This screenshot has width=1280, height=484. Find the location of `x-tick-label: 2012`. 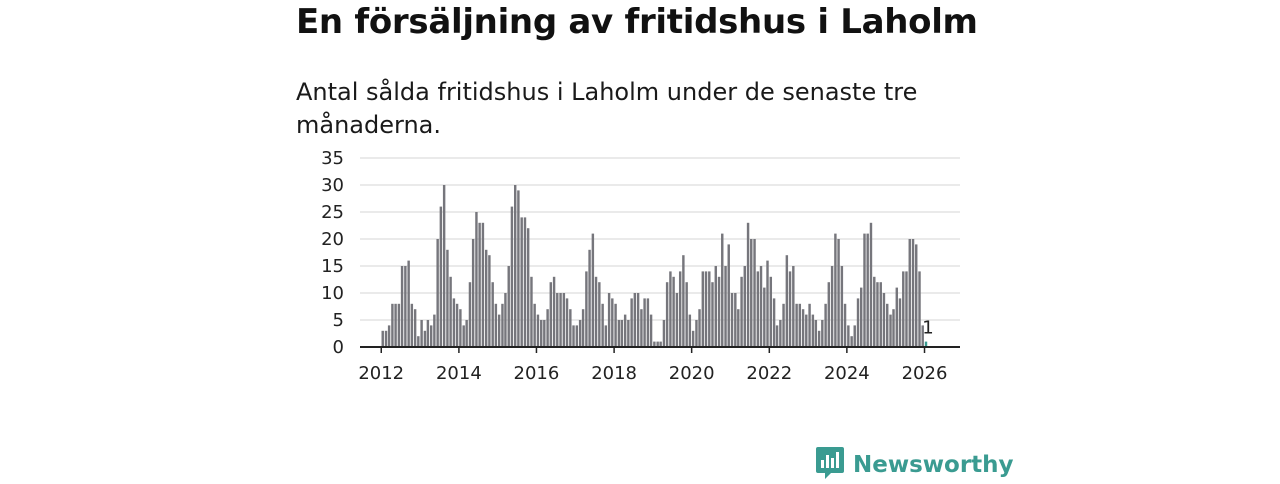

x-tick-label: 2012 is located at coordinates (381, 373).